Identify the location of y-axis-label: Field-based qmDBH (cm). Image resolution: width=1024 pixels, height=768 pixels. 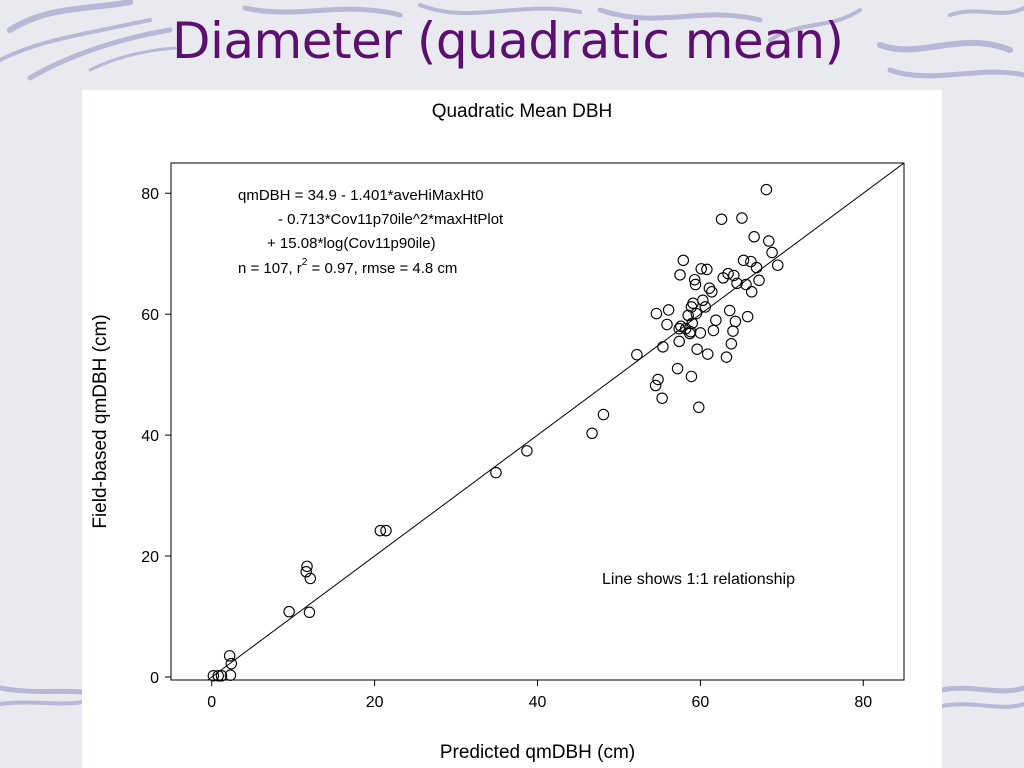
(100, 421).